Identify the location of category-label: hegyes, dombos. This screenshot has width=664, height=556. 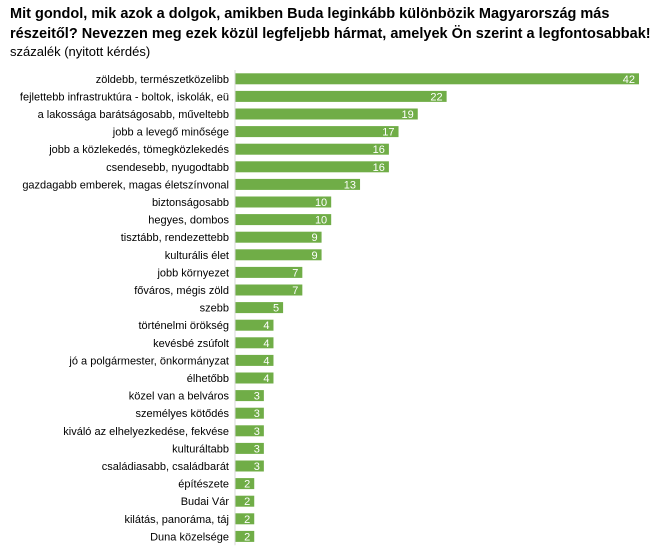
(188, 221).